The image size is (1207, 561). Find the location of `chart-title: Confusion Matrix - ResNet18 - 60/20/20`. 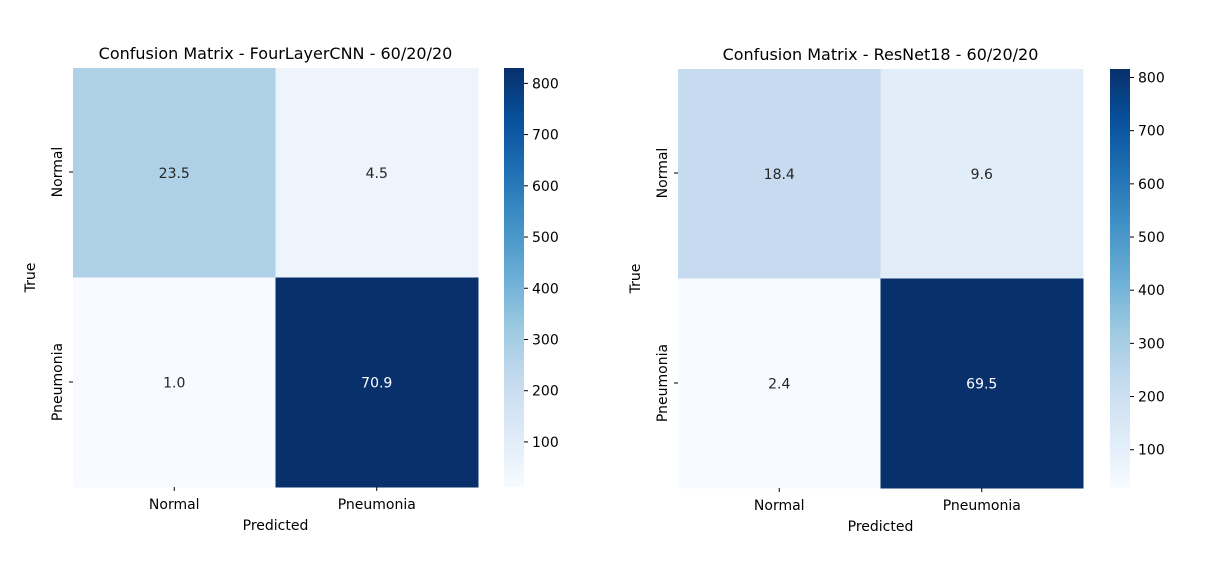

chart-title: Confusion Matrix - ResNet18 - 60/20/20 is located at coordinates (881, 54).